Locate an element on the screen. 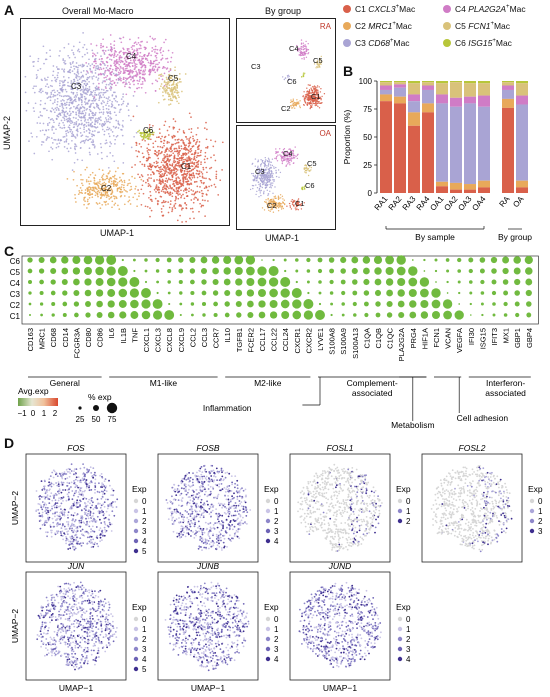 This screenshot has width=550, height=697. panel-a-title-overall: Overall Mo-Macro is located at coordinates (98, 11).